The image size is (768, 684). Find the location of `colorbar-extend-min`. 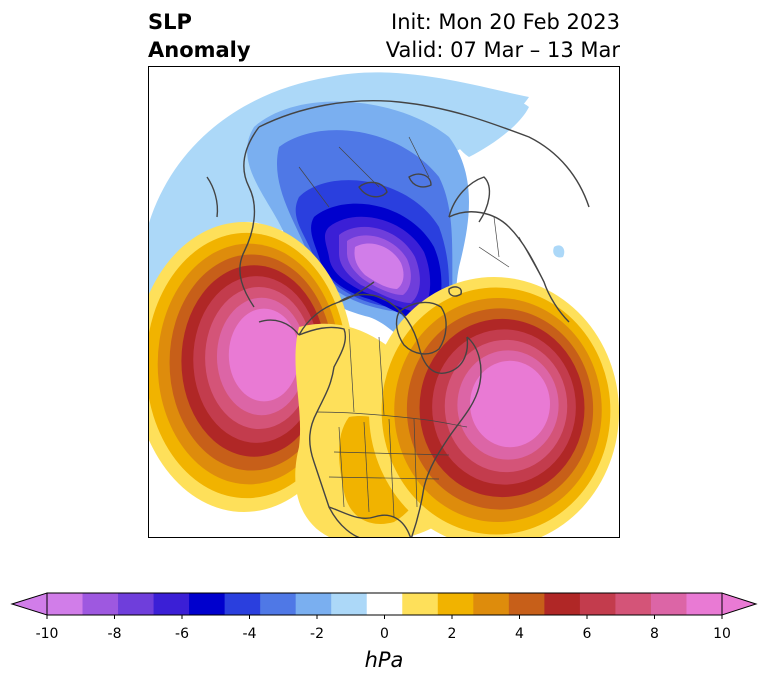

colorbar-extend-min is located at coordinates (29, 604).